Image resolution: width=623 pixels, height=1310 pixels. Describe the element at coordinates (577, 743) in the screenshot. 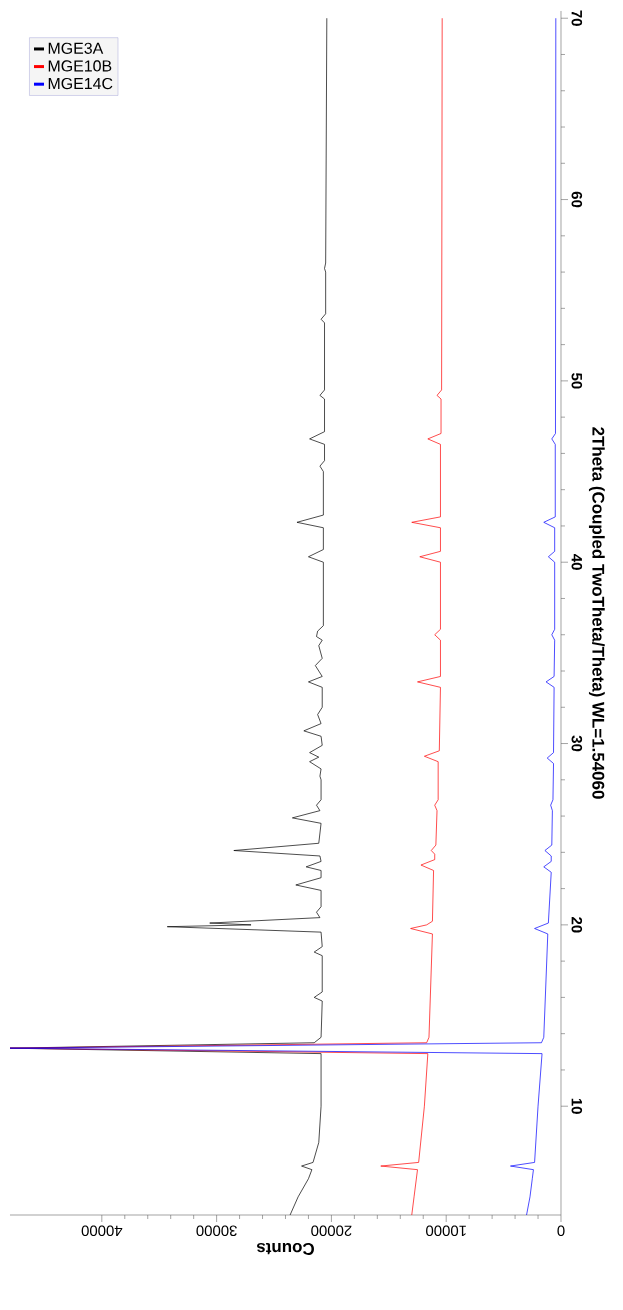

I see `y-tick-label: 30` at that location.